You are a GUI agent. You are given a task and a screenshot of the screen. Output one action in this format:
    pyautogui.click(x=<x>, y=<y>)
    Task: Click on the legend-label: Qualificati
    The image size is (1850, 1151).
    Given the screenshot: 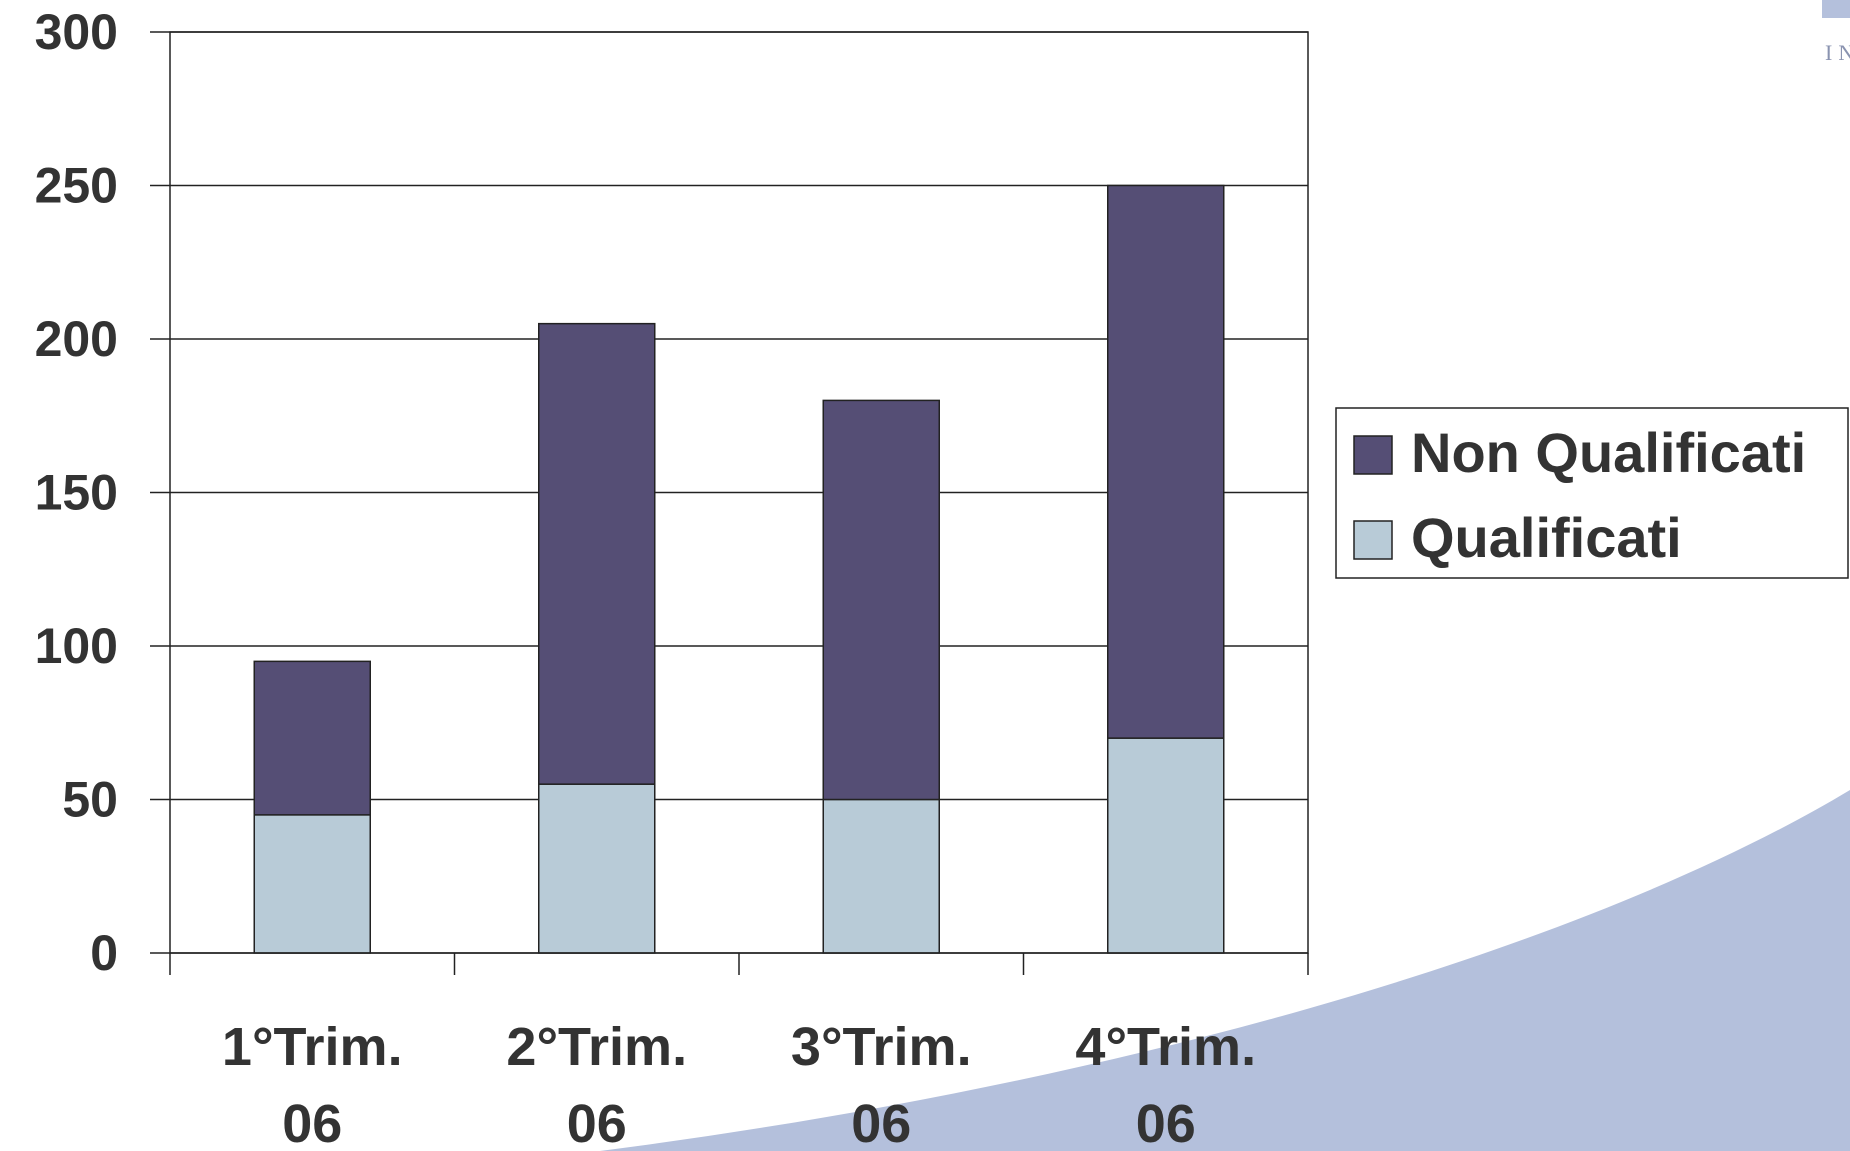 What is the action you would take?
    pyautogui.click(x=1546, y=537)
    